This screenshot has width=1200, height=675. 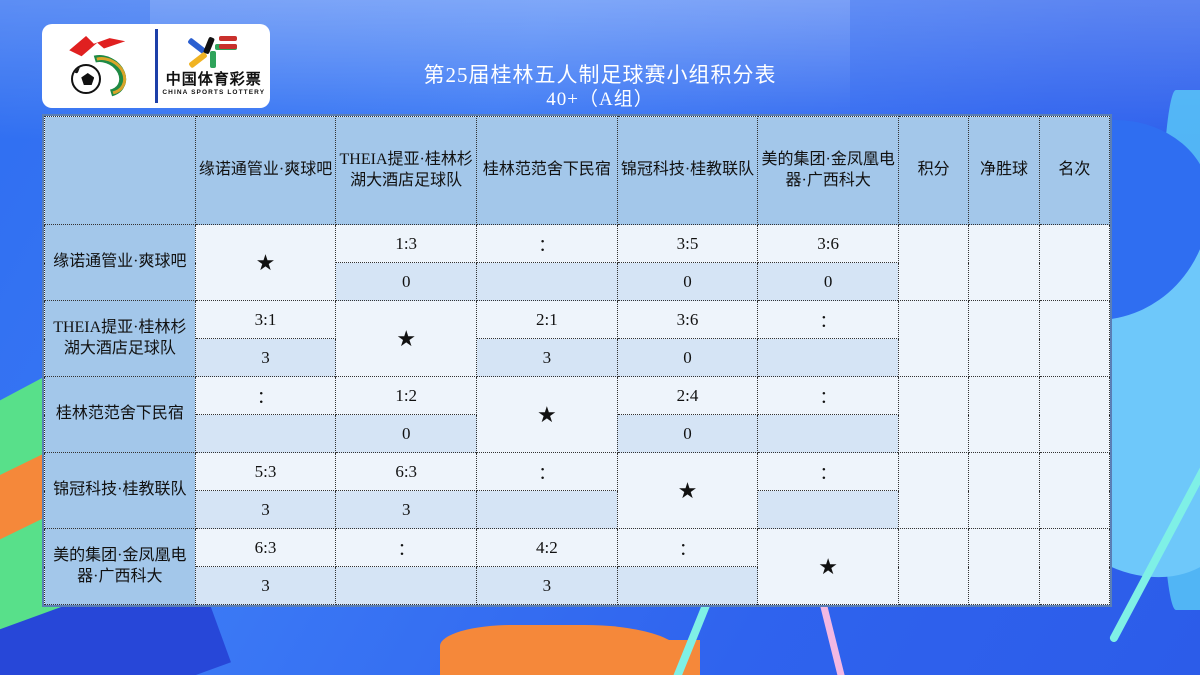 What do you see at coordinates (687, 170) in the screenshot?
I see `col-header-team-4: 锦冠科技·桂教联队` at bounding box center [687, 170].